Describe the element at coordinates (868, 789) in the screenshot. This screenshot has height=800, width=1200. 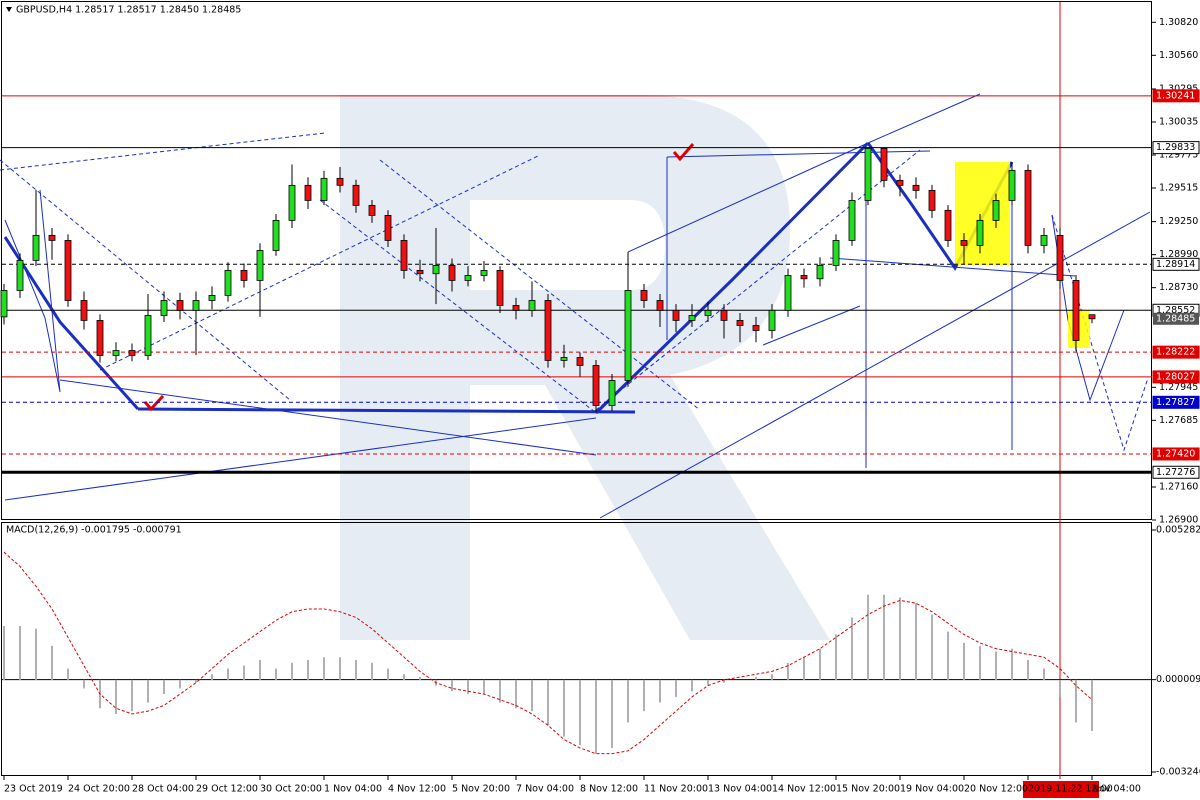
I see `x-tick-label: 15 Nov 20:00` at that location.